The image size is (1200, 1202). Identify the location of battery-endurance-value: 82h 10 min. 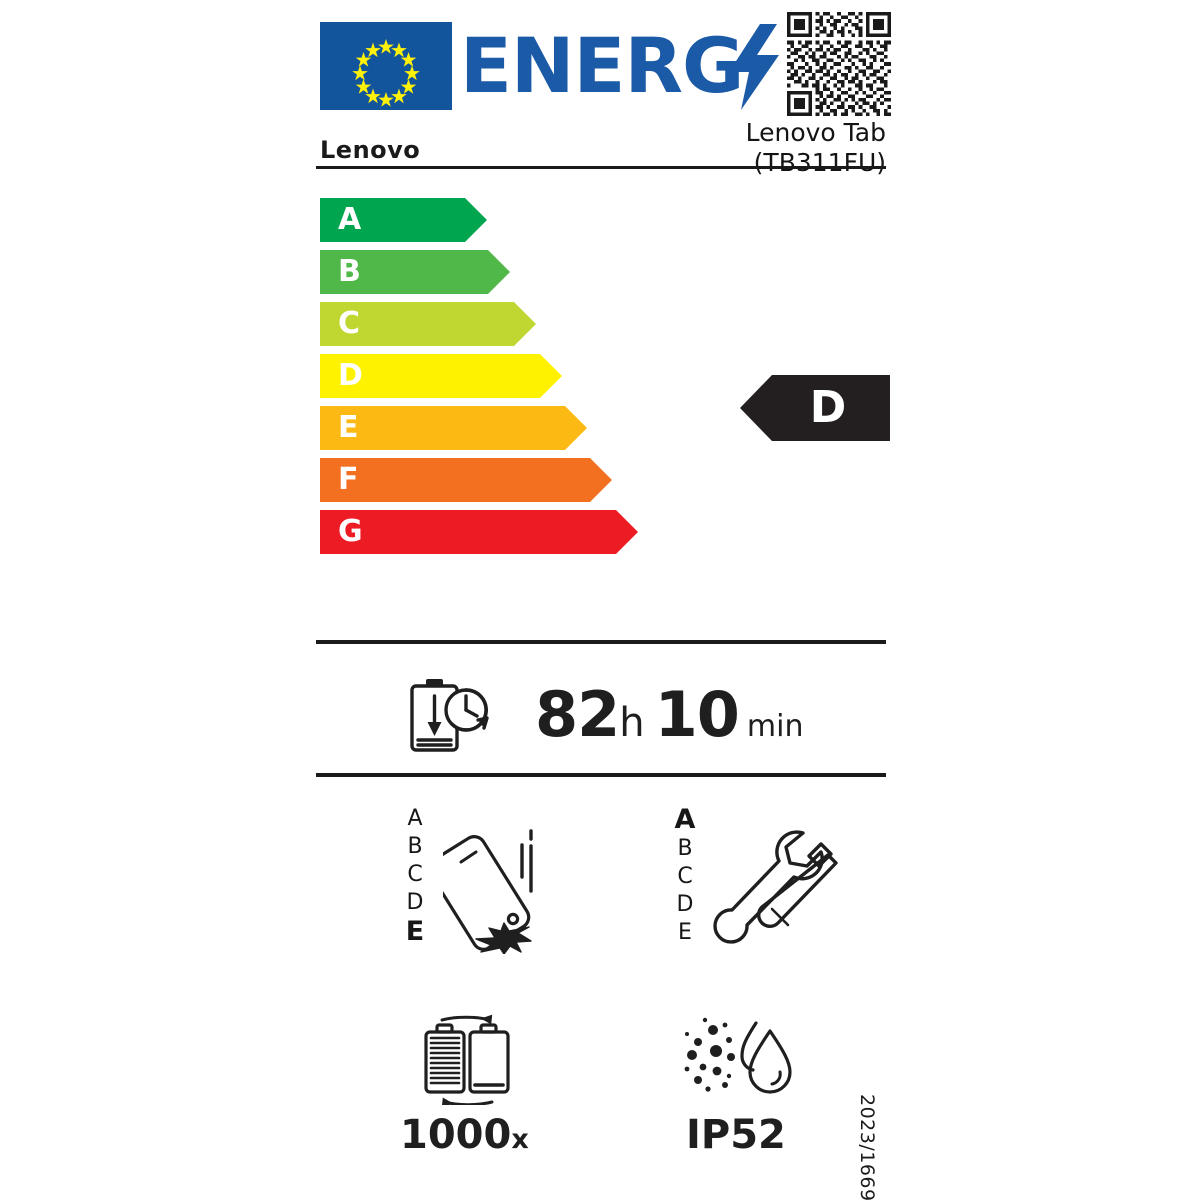
(669, 715).